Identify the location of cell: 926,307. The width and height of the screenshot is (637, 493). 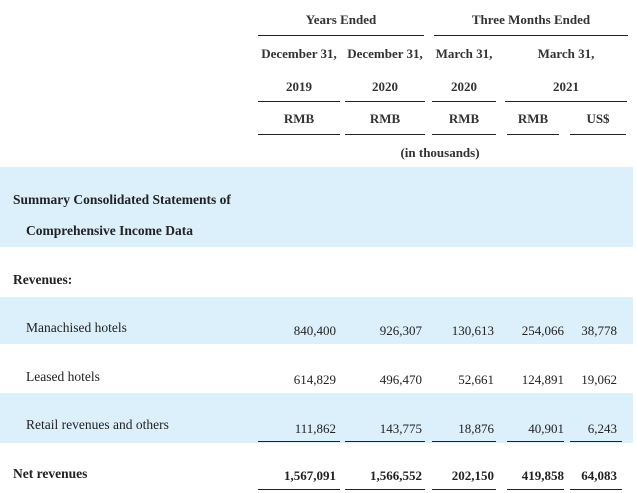
(400, 330).